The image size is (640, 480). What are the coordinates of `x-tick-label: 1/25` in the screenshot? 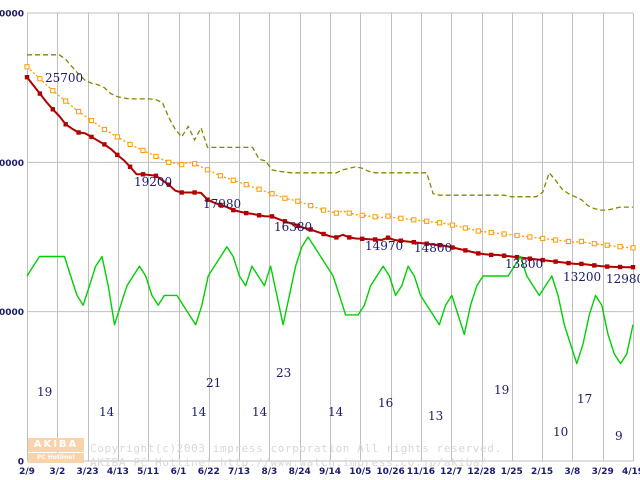 It's located at (512, 472).